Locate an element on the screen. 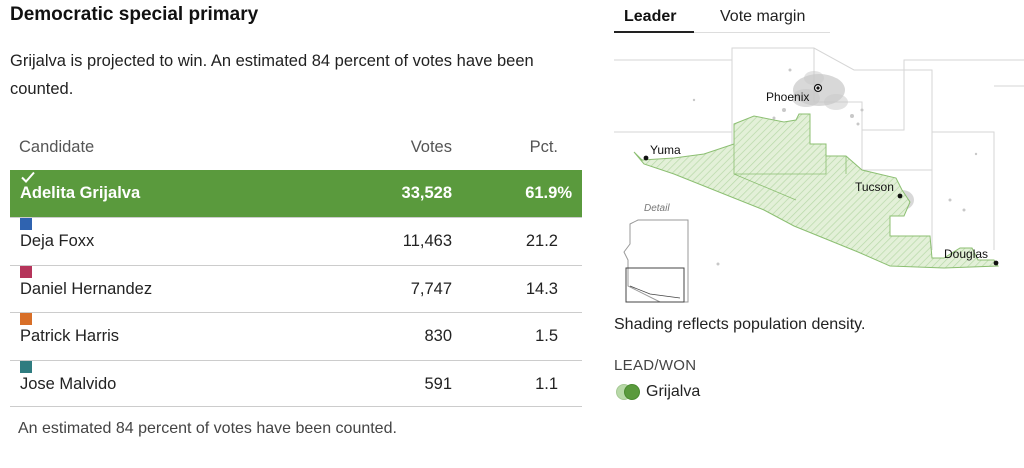 The width and height of the screenshot is (1024, 468). candidate-name: Deja Foxx is located at coordinates (57, 241).